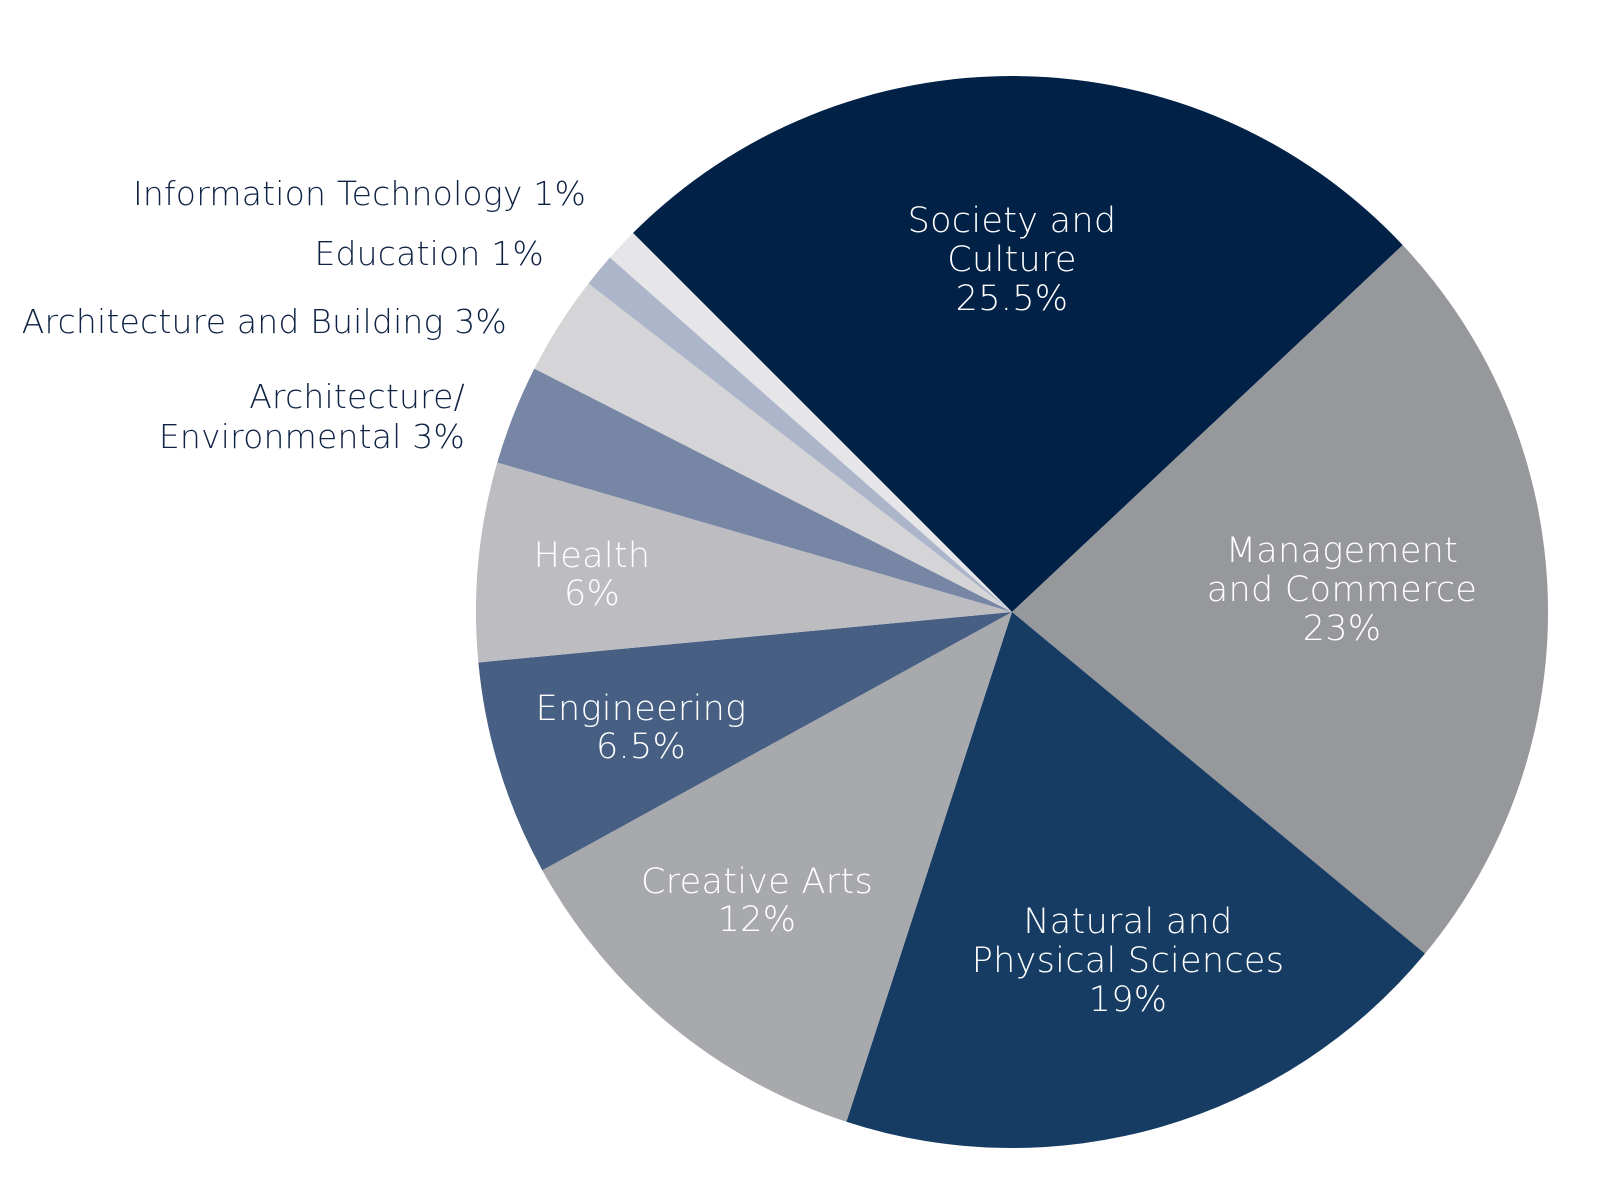 This screenshot has height=1202, width=1600. I want to click on label-creative-arts: Creative Arts 12%, so click(757, 901).